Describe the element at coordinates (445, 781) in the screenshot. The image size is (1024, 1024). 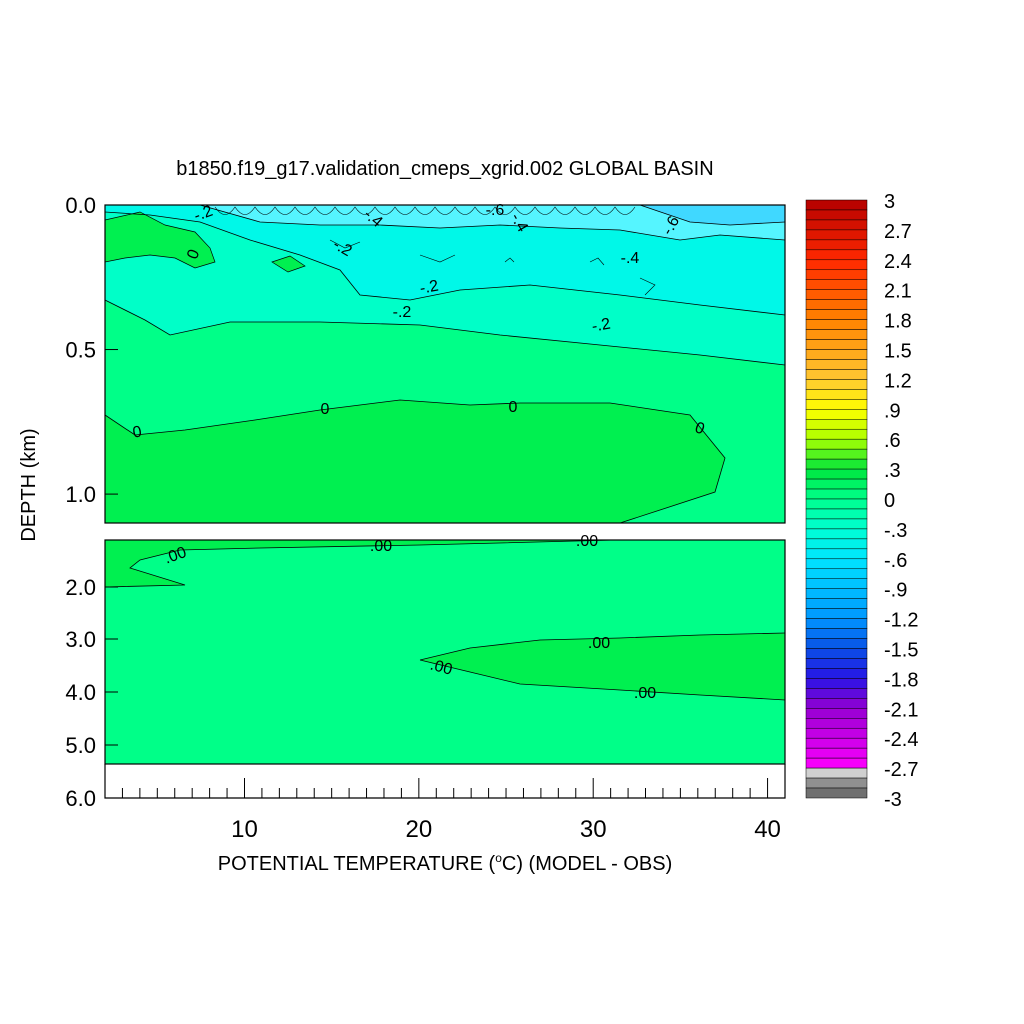
I see `lower-axis-frame` at that location.